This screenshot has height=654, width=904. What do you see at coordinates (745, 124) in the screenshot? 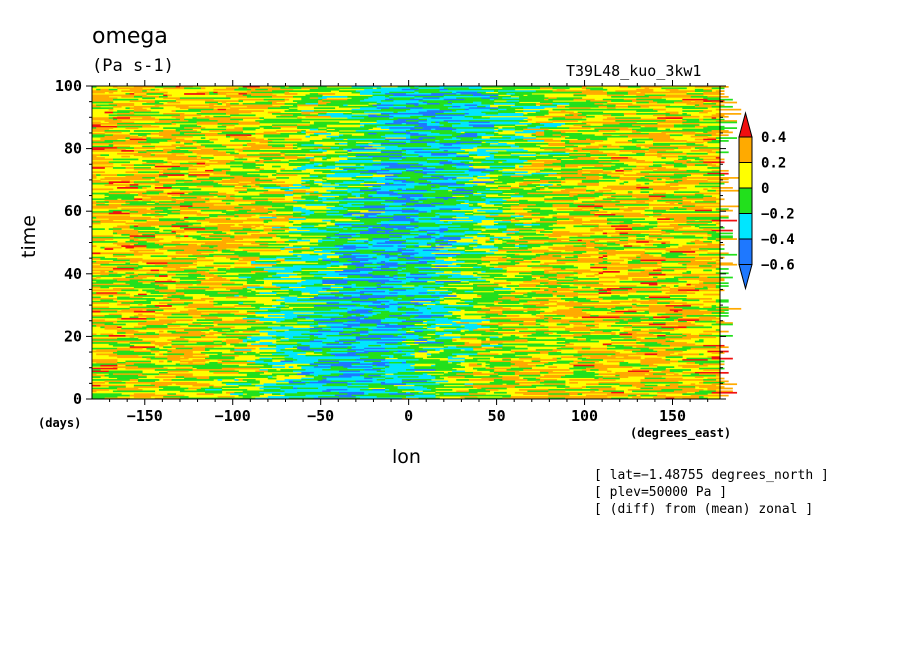
I see `colorbar-extend-top` at bounding box center [745, 124].